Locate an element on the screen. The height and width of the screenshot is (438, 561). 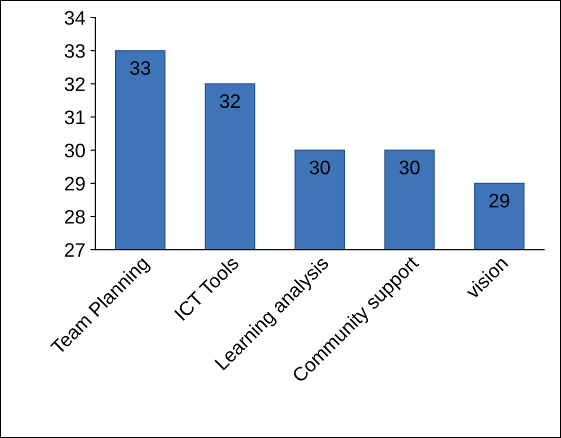
data-label: 32 is located at coordinates (230, 101).